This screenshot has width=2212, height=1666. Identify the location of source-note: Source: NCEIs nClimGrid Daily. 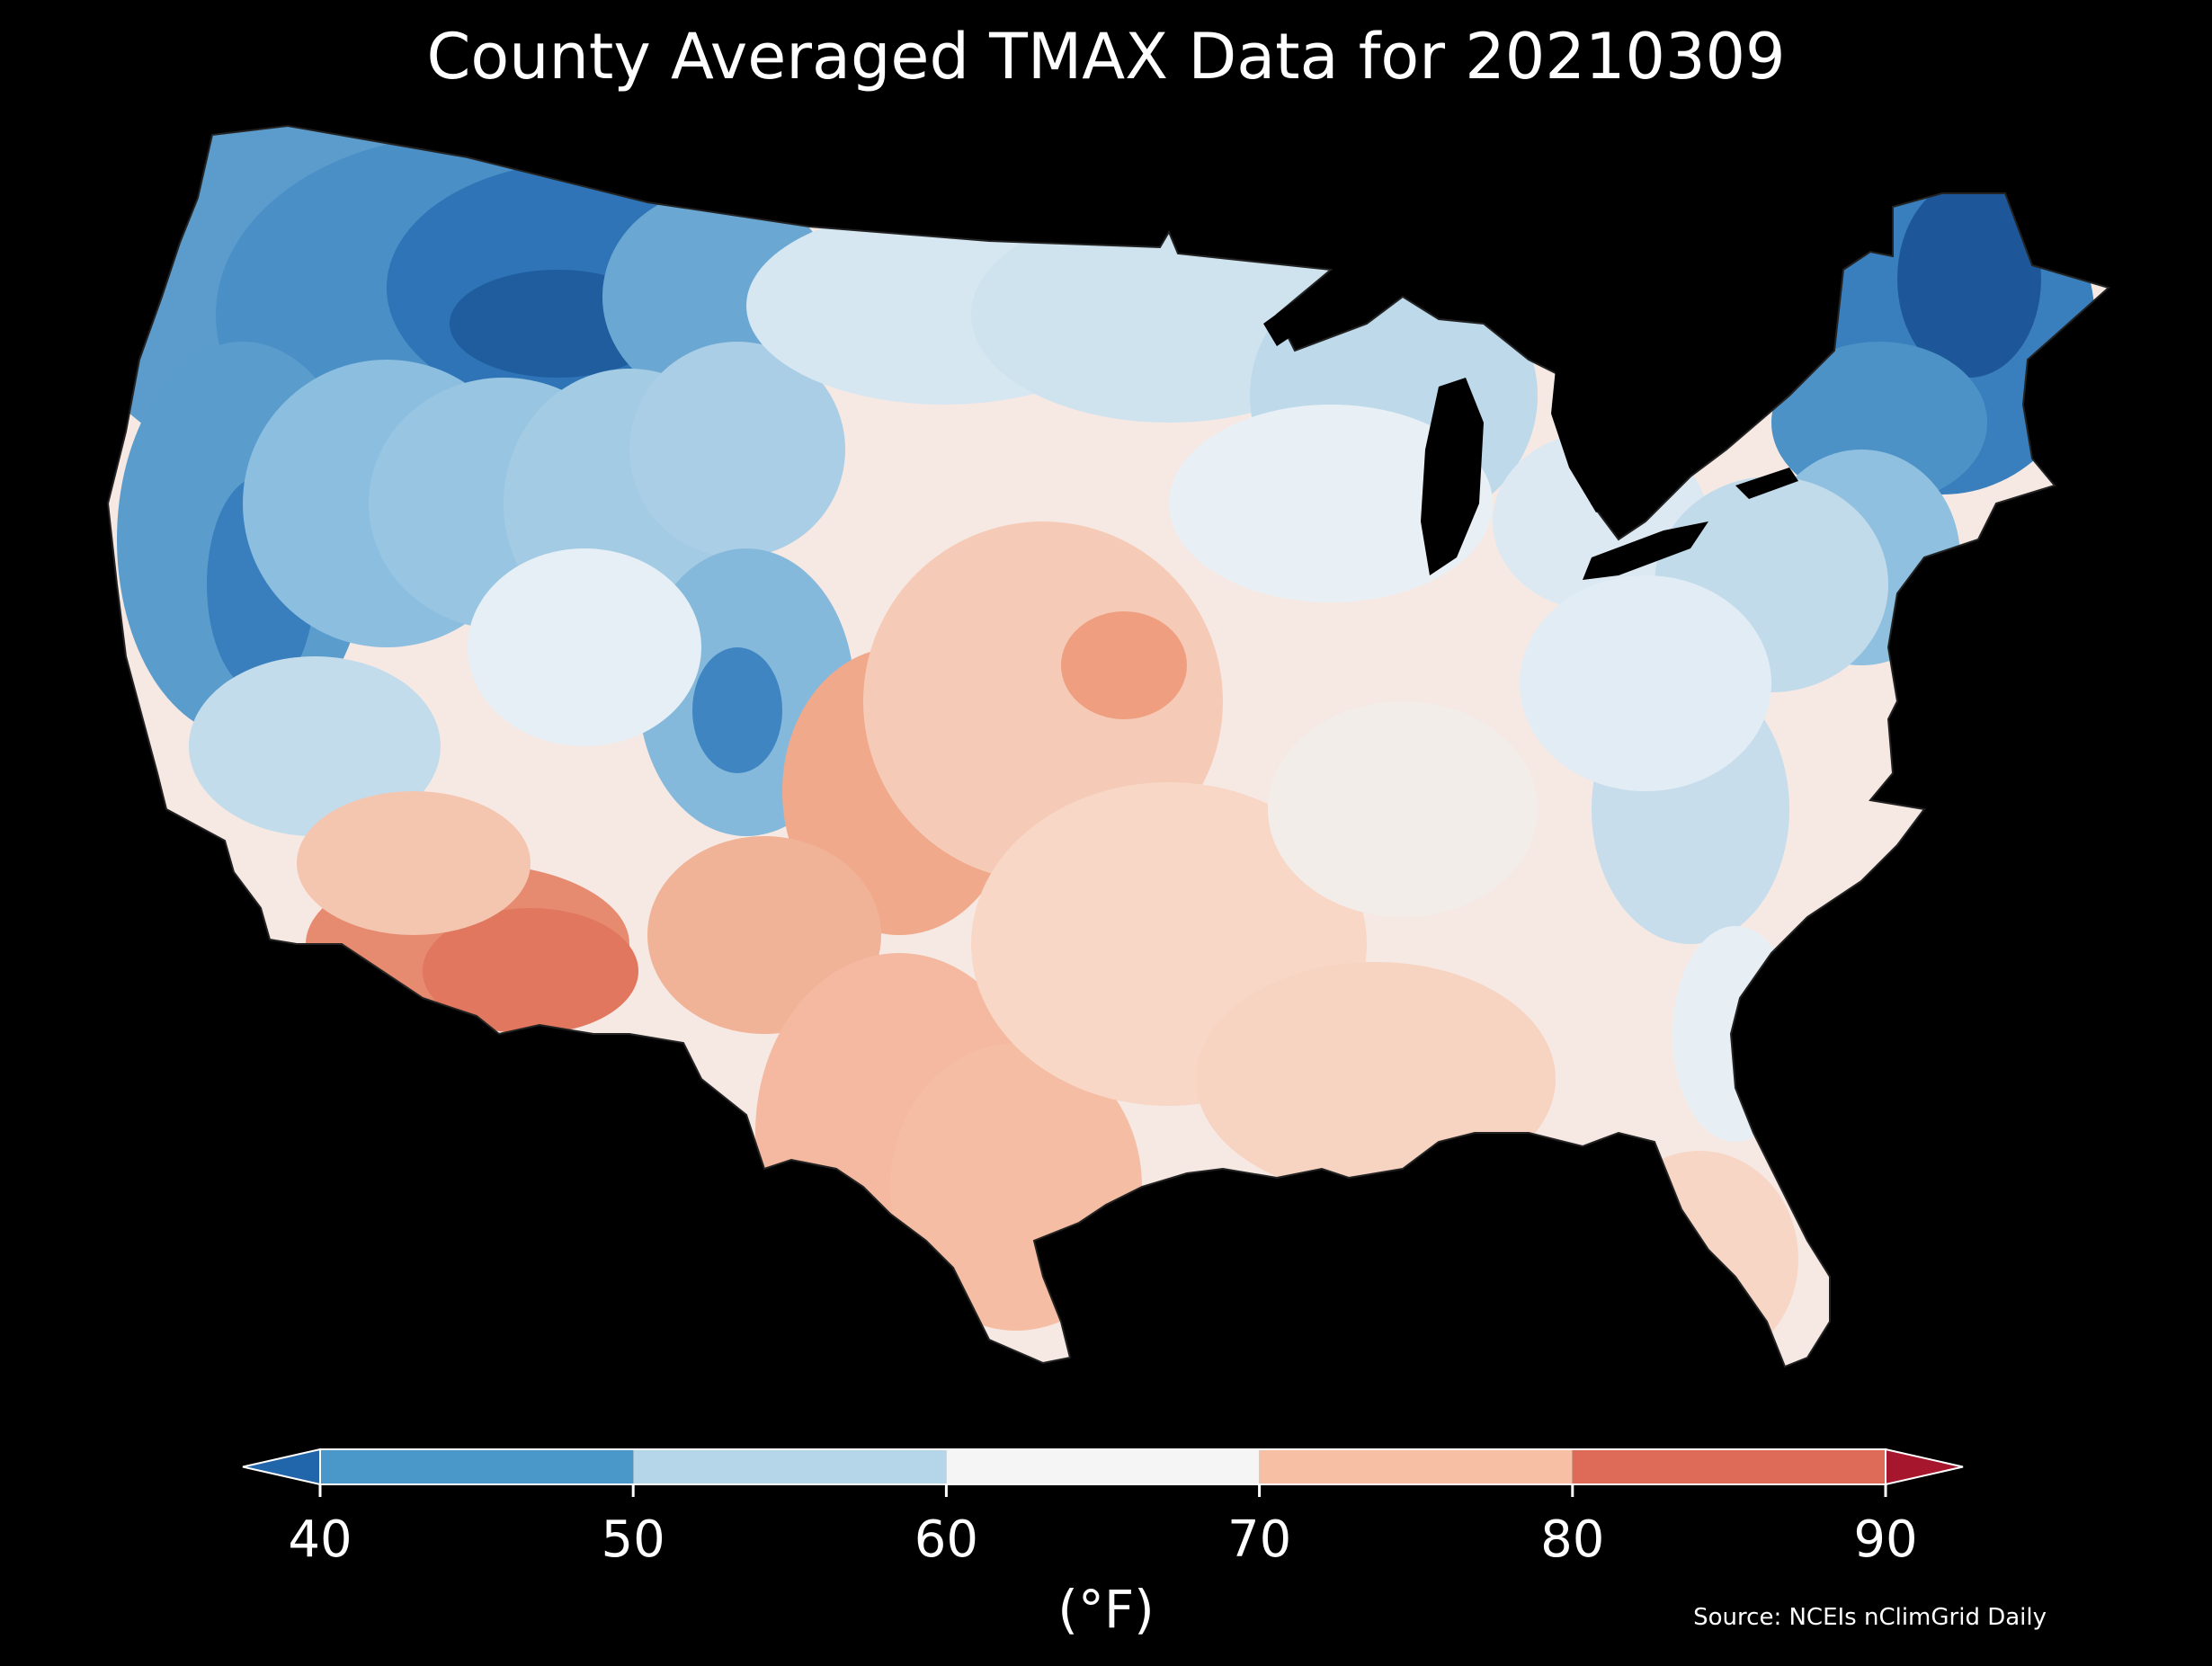
(1870, 1617).